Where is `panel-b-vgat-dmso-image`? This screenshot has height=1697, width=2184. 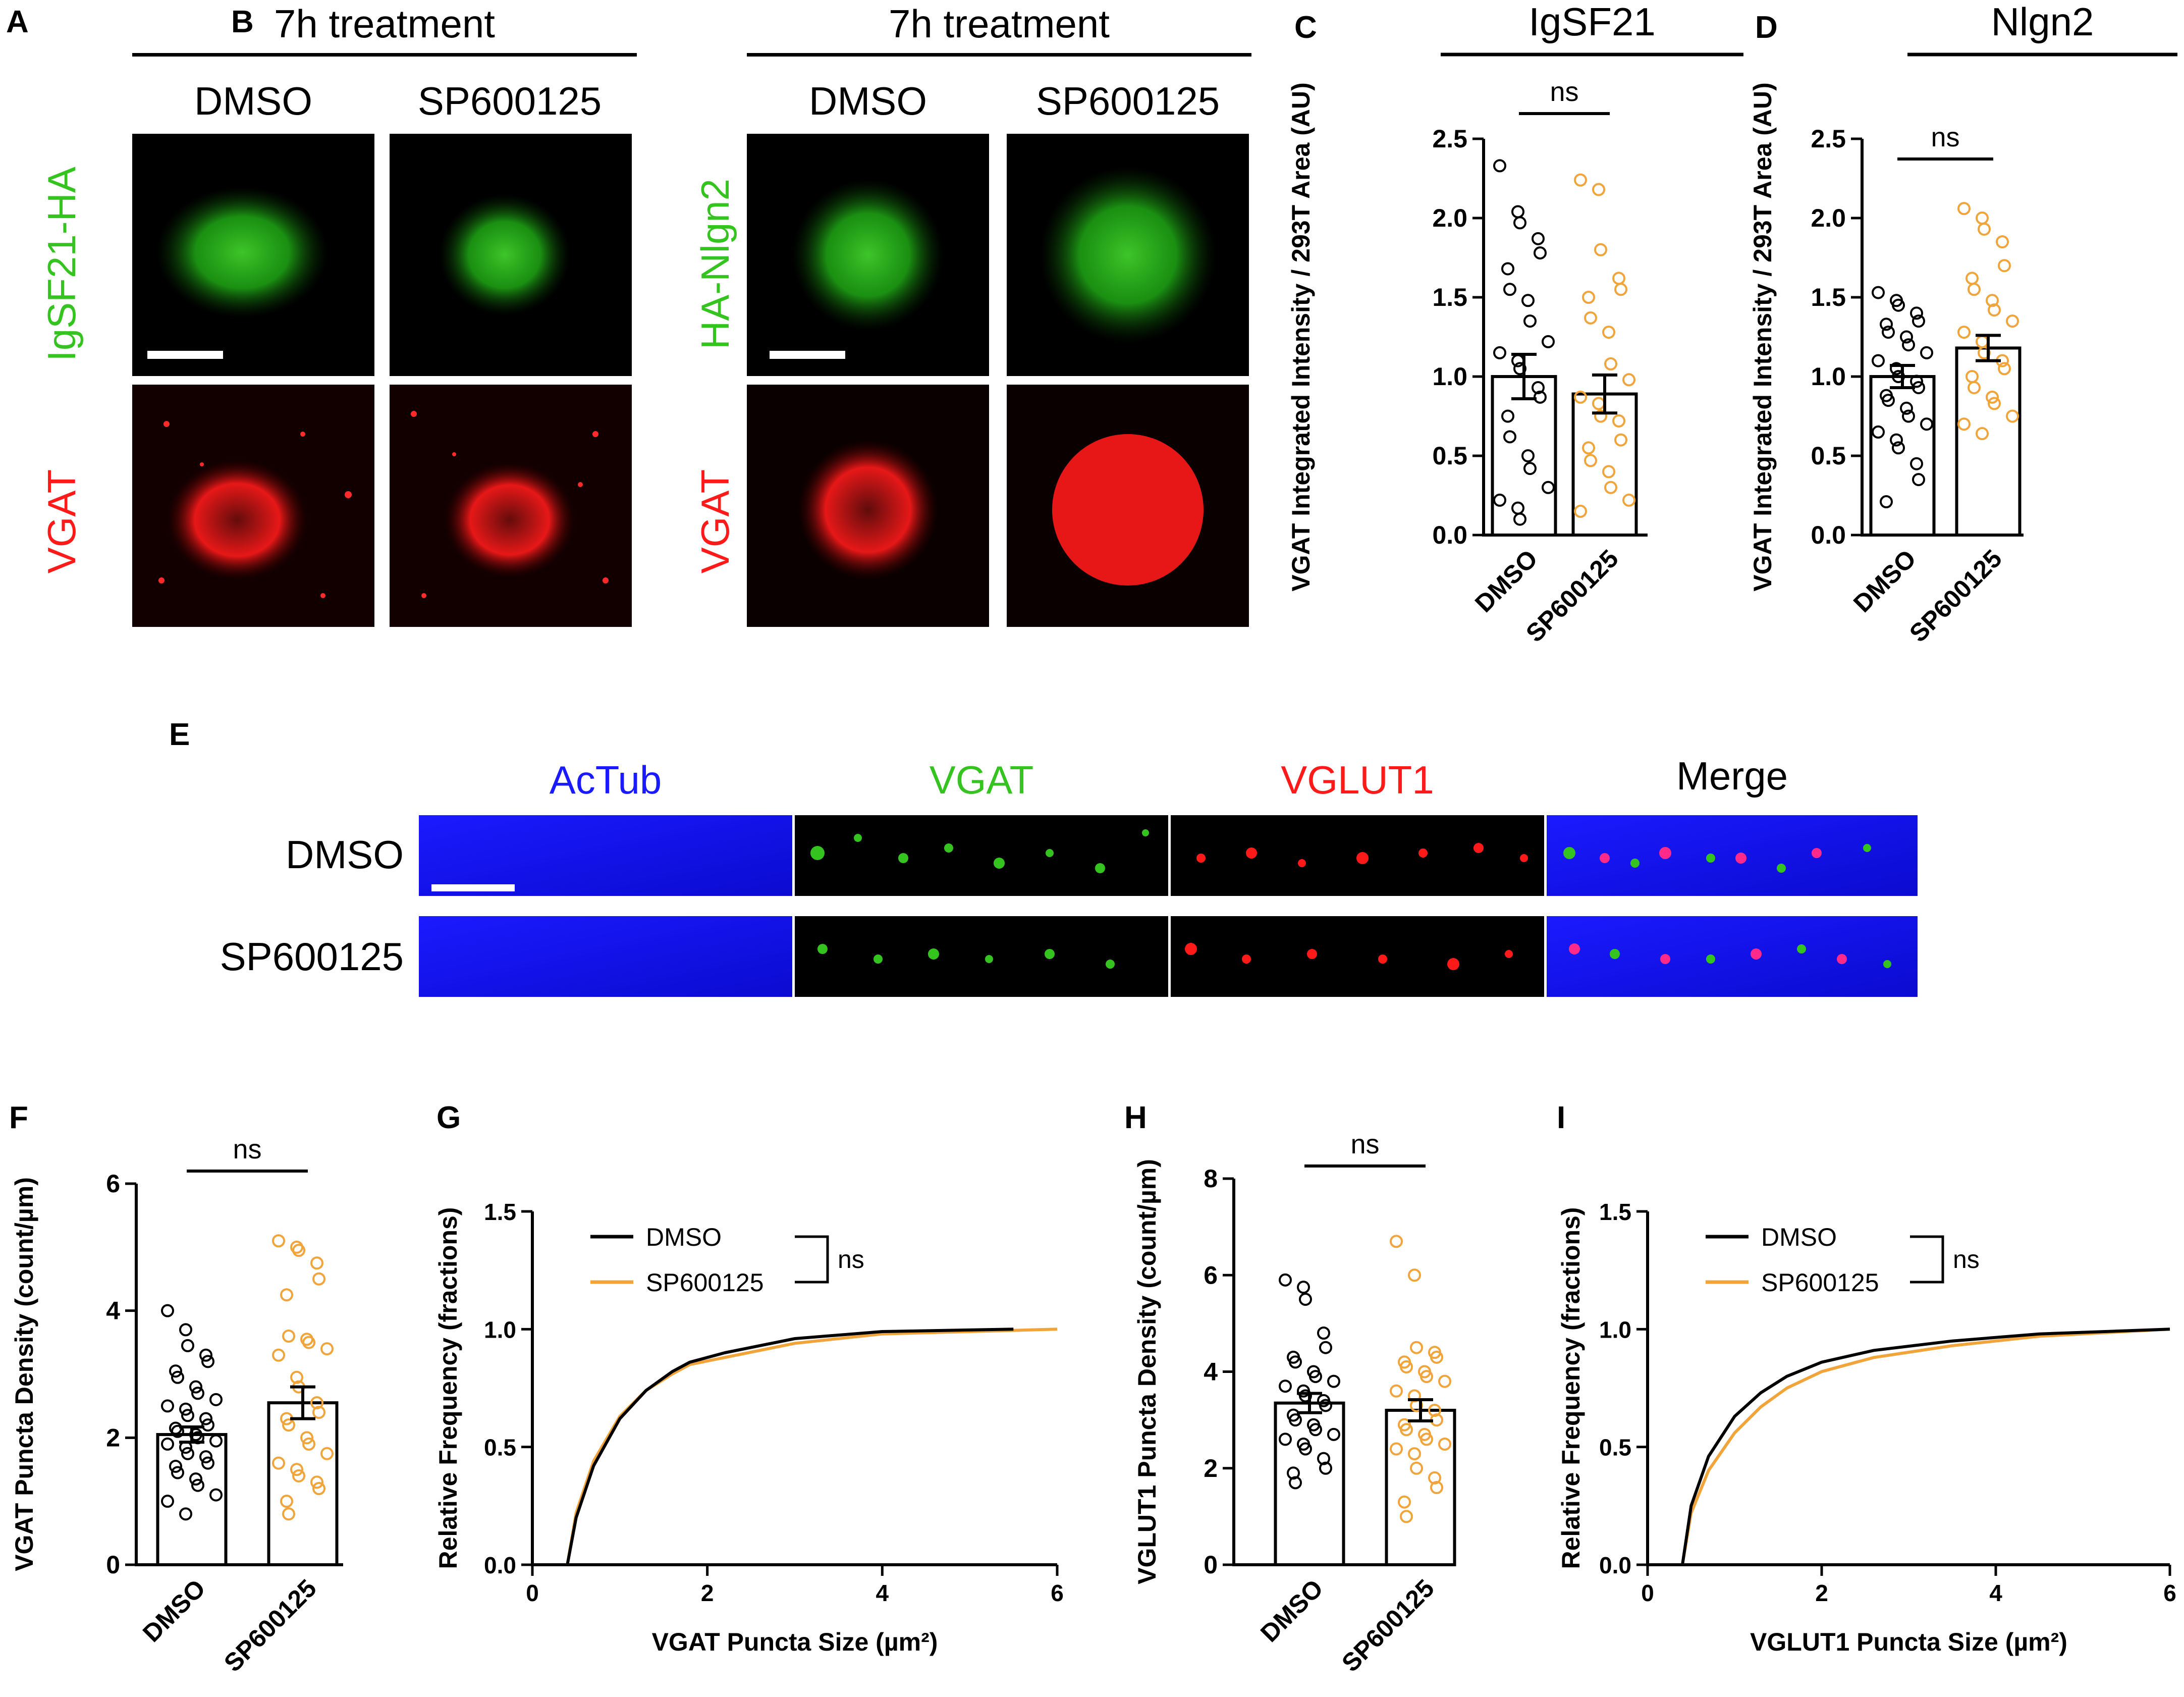
panel-b-vgat-dmso-image is located at coordinates (868, 506).